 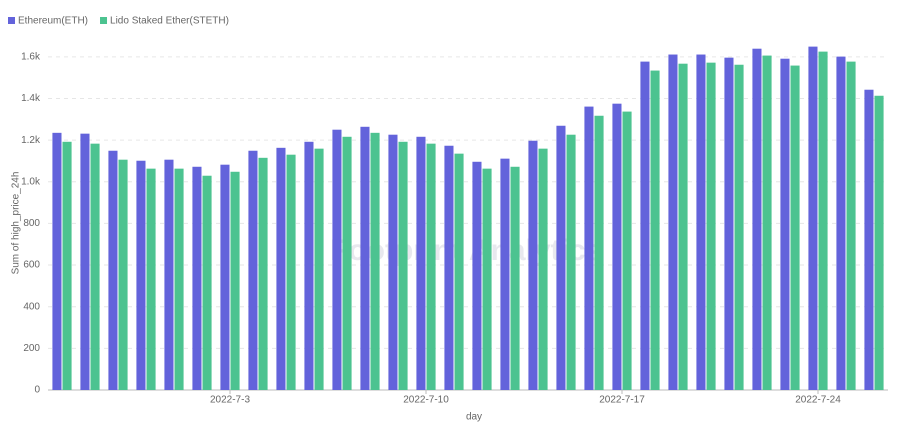 I want to click on y-tick-label: 1.2k, so click(x=31, y=140).